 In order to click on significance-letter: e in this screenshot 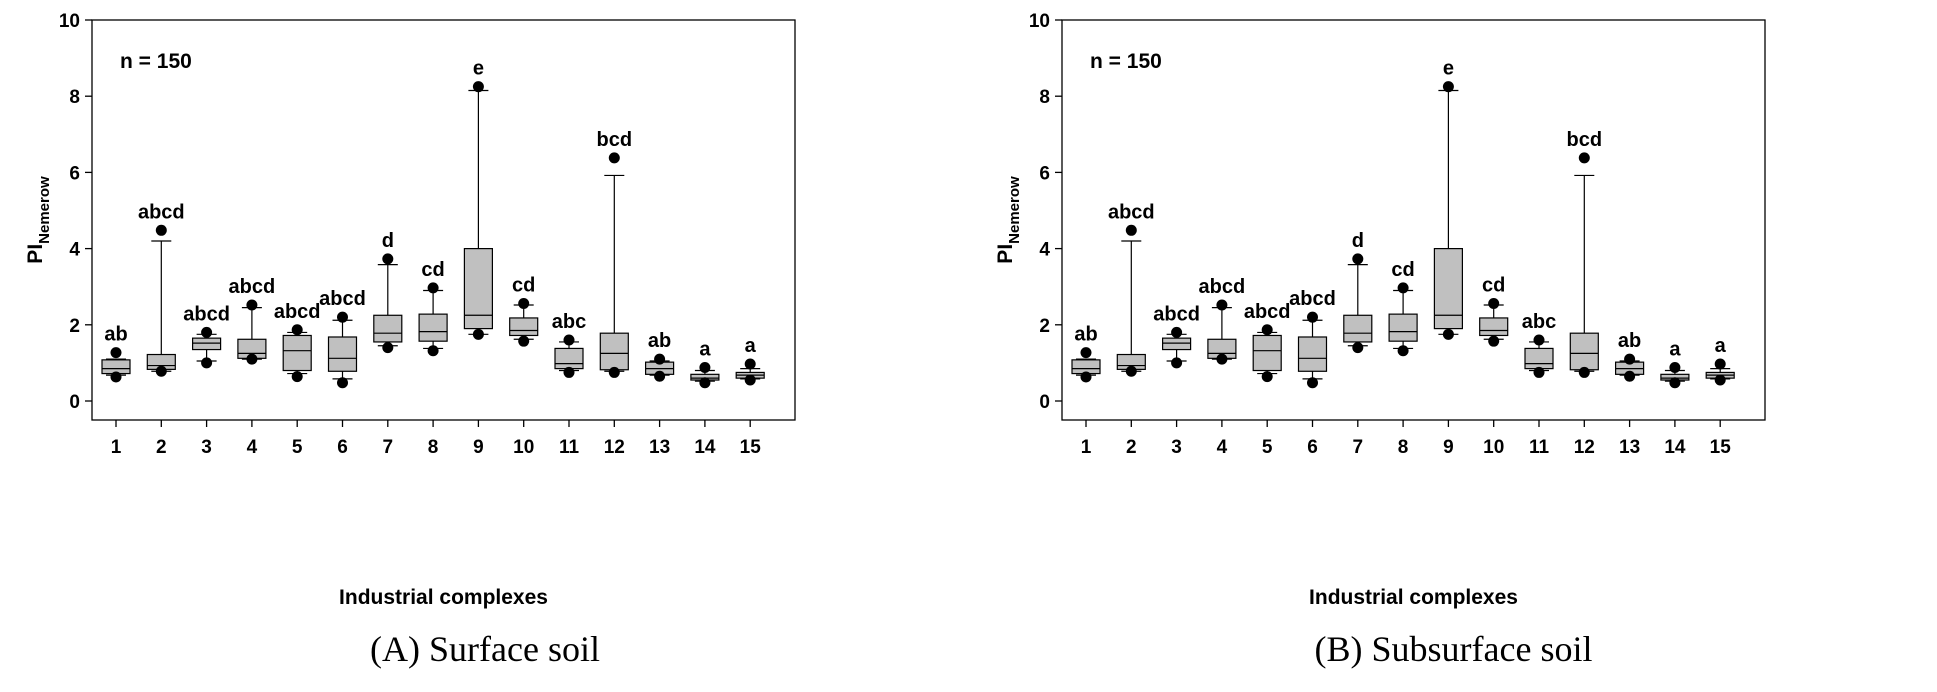, I will do `click(1448, 69)`.